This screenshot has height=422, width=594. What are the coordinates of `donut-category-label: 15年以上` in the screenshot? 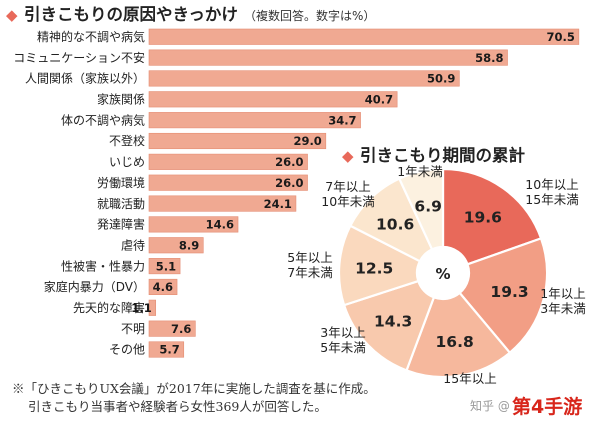 It's located at (469, 378).